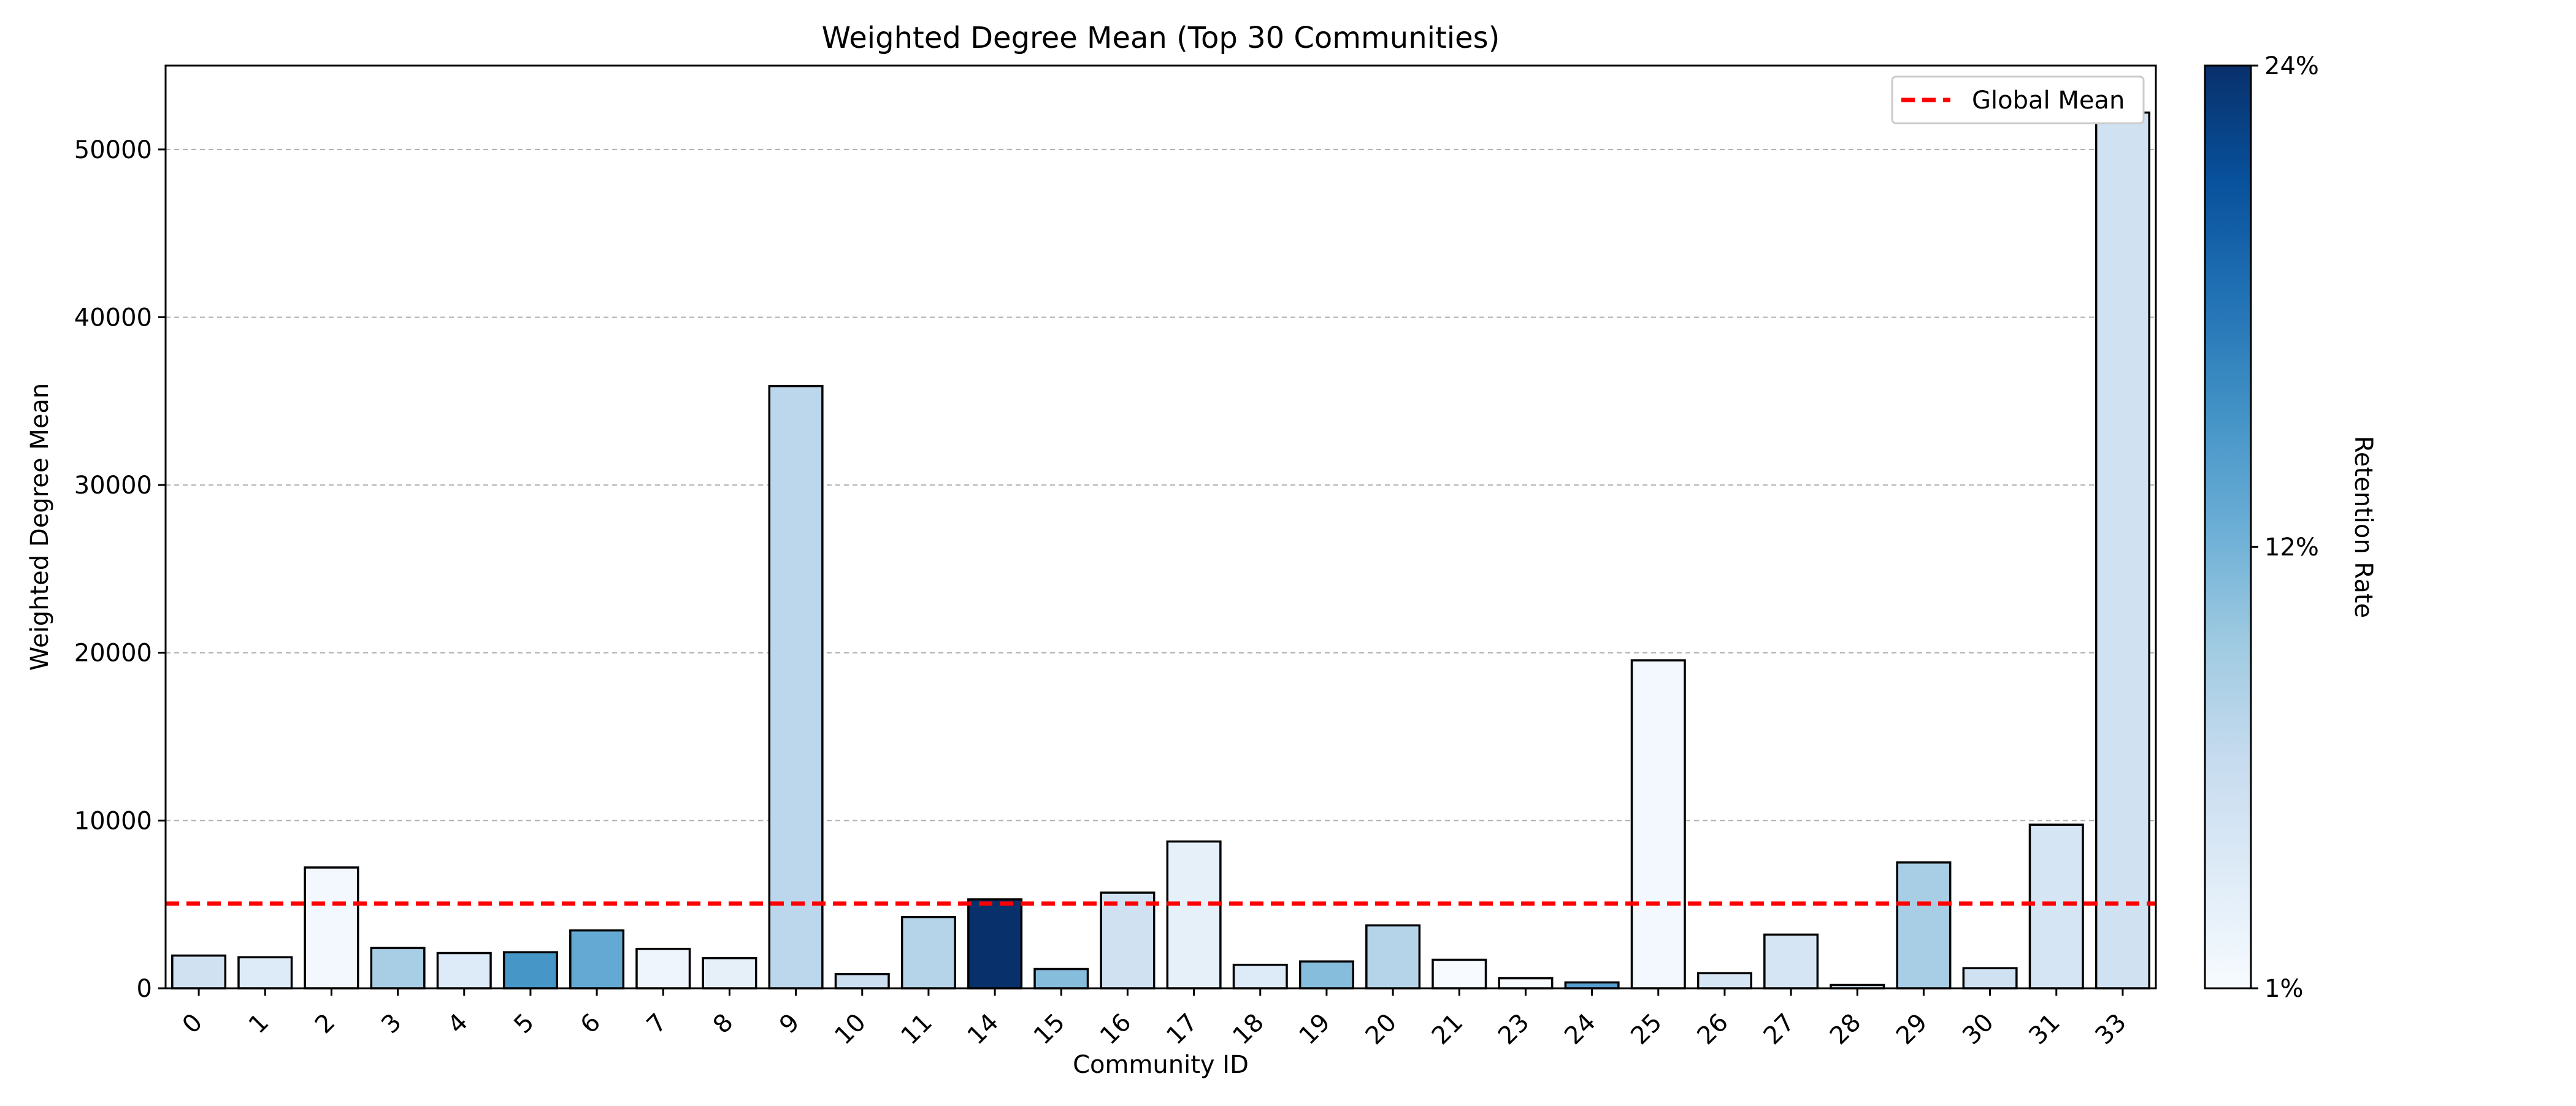 The image size is (2576, 1106). Describe the element at coordinates (113, 150) in the screenshot. I see `y-tick-label: 50000` at that location.